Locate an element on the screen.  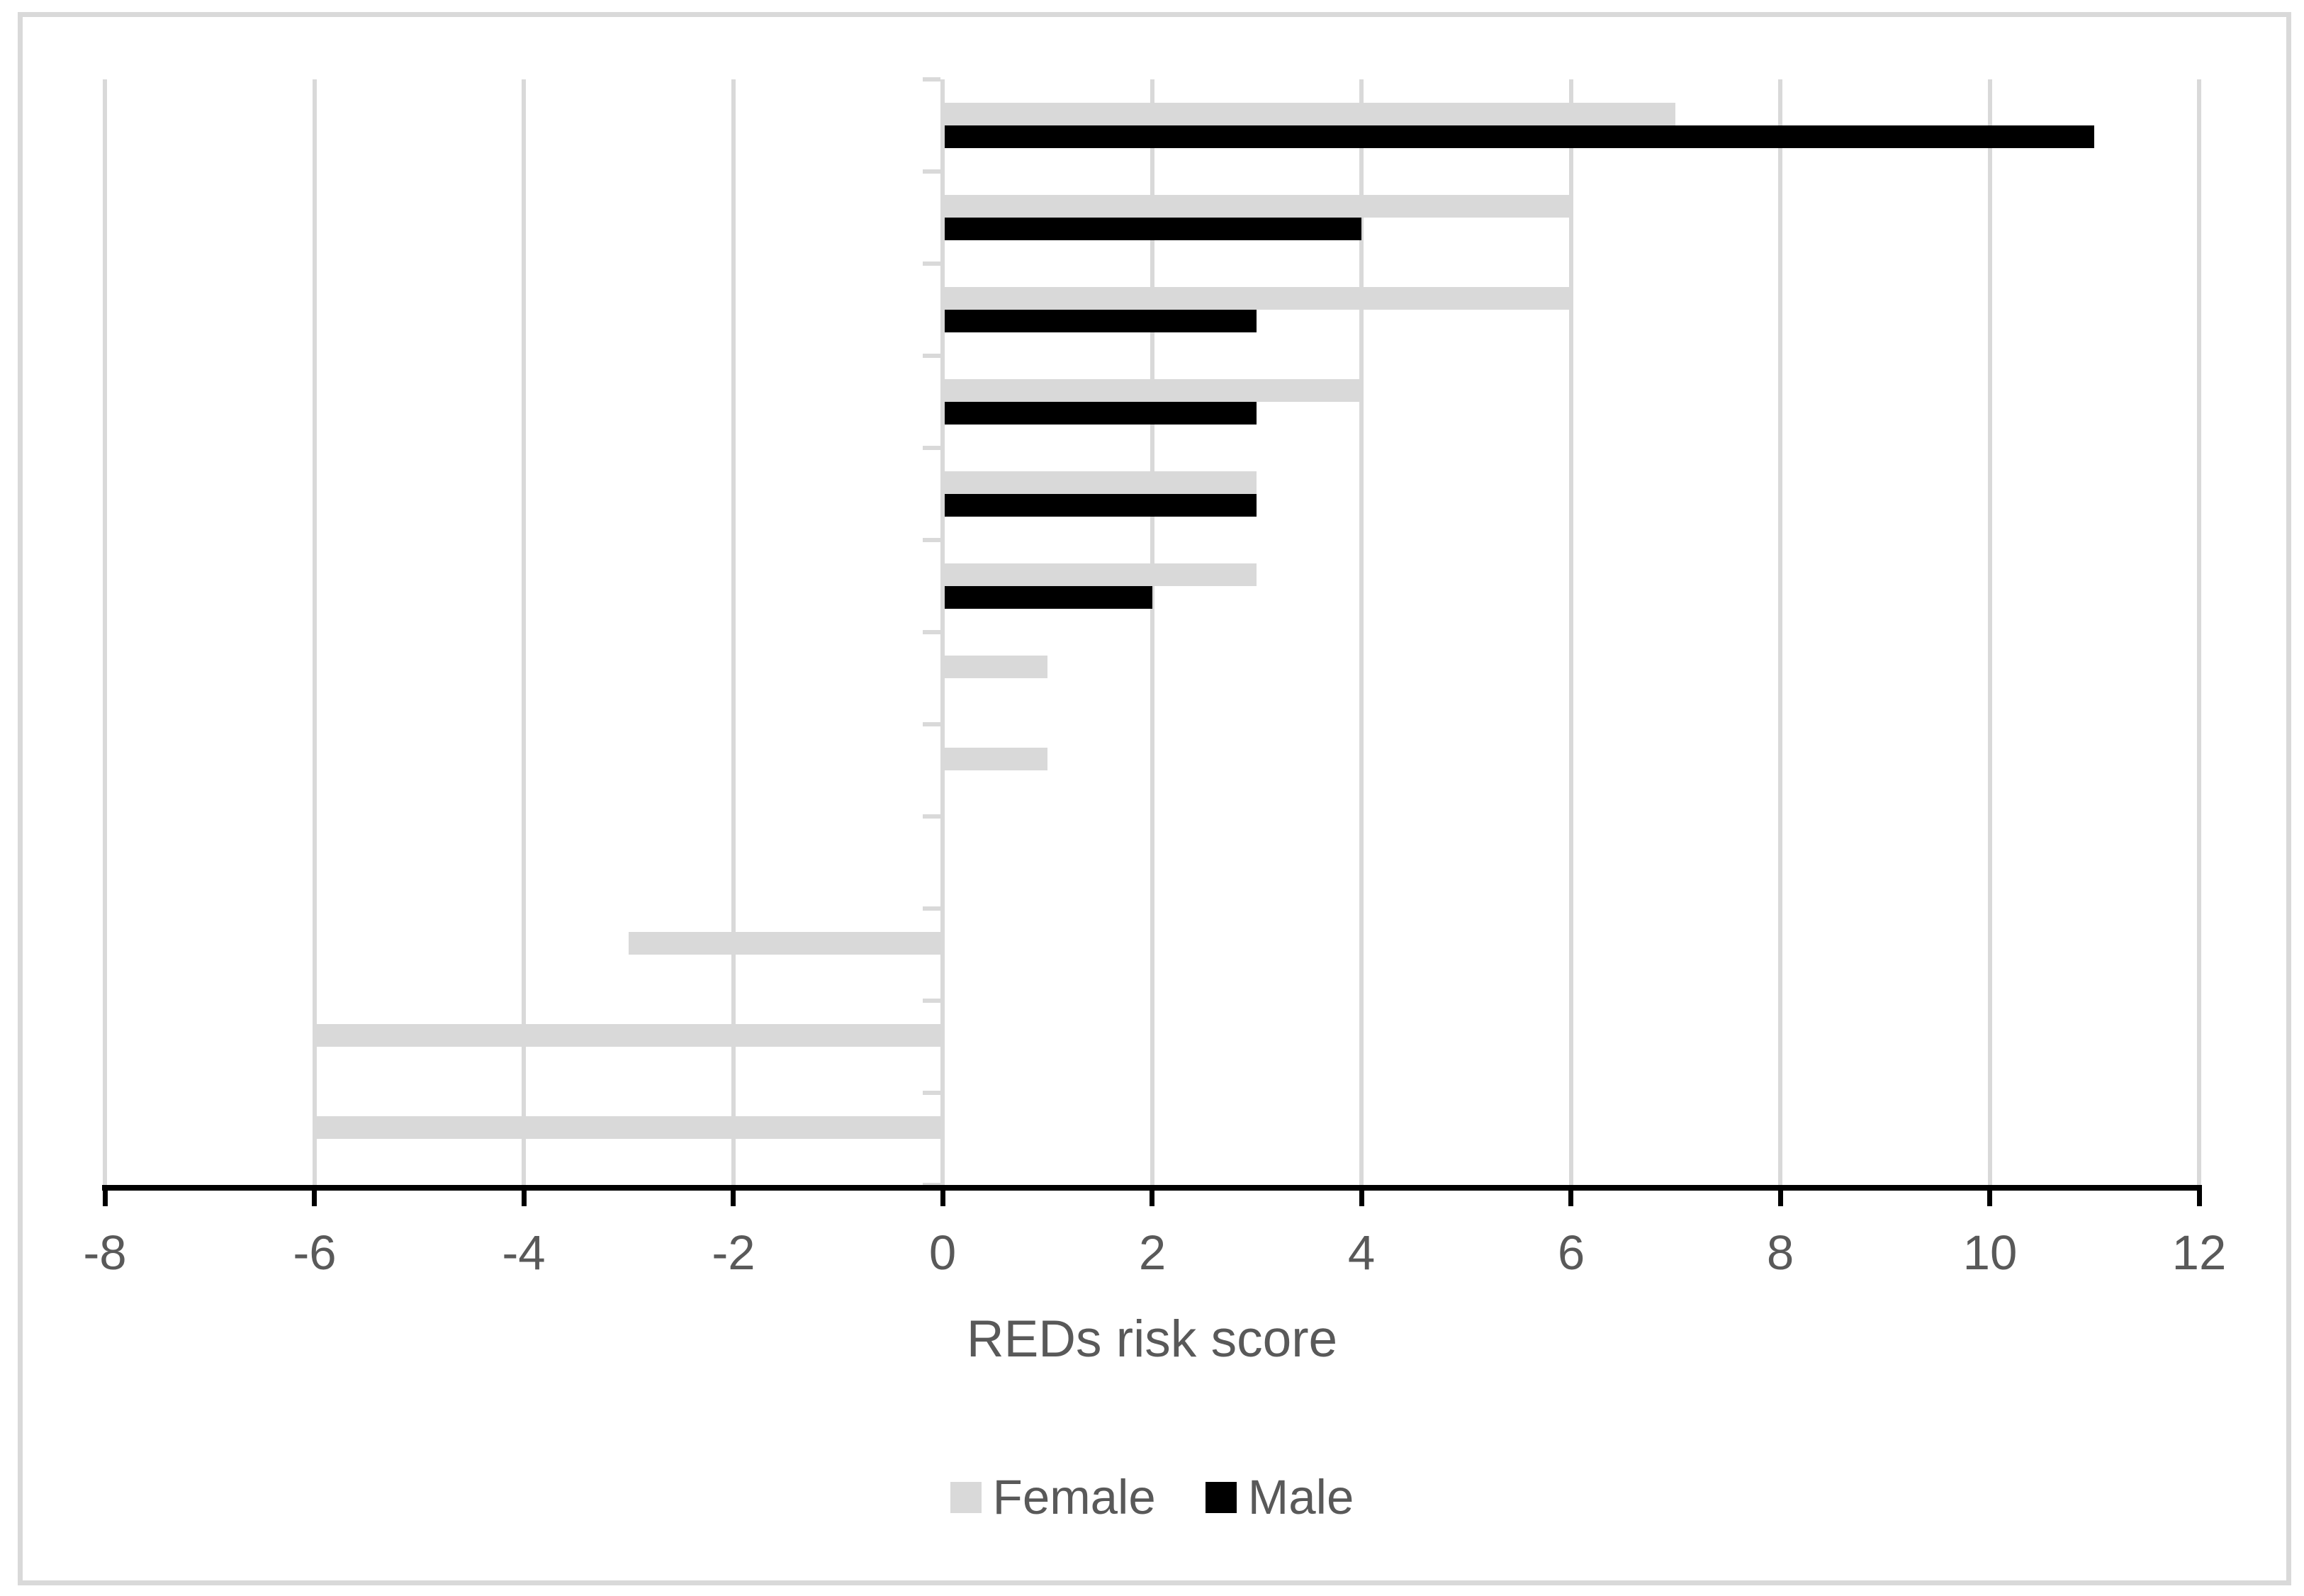
x-axis-title: REDs risk score is located at coordinates (1152, 1339).